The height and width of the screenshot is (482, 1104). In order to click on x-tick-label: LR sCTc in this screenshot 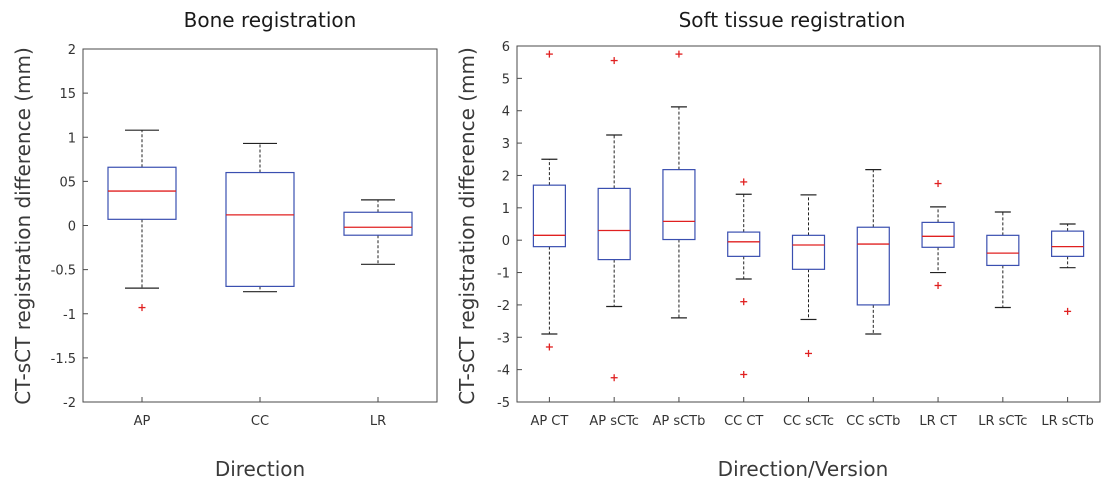, I will do `click(1002, 421)`.